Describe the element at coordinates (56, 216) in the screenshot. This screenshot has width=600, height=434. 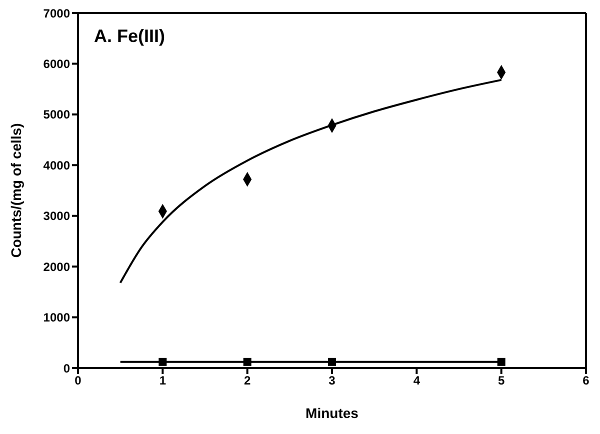
I see `y-tick-label: 3000` at that location.